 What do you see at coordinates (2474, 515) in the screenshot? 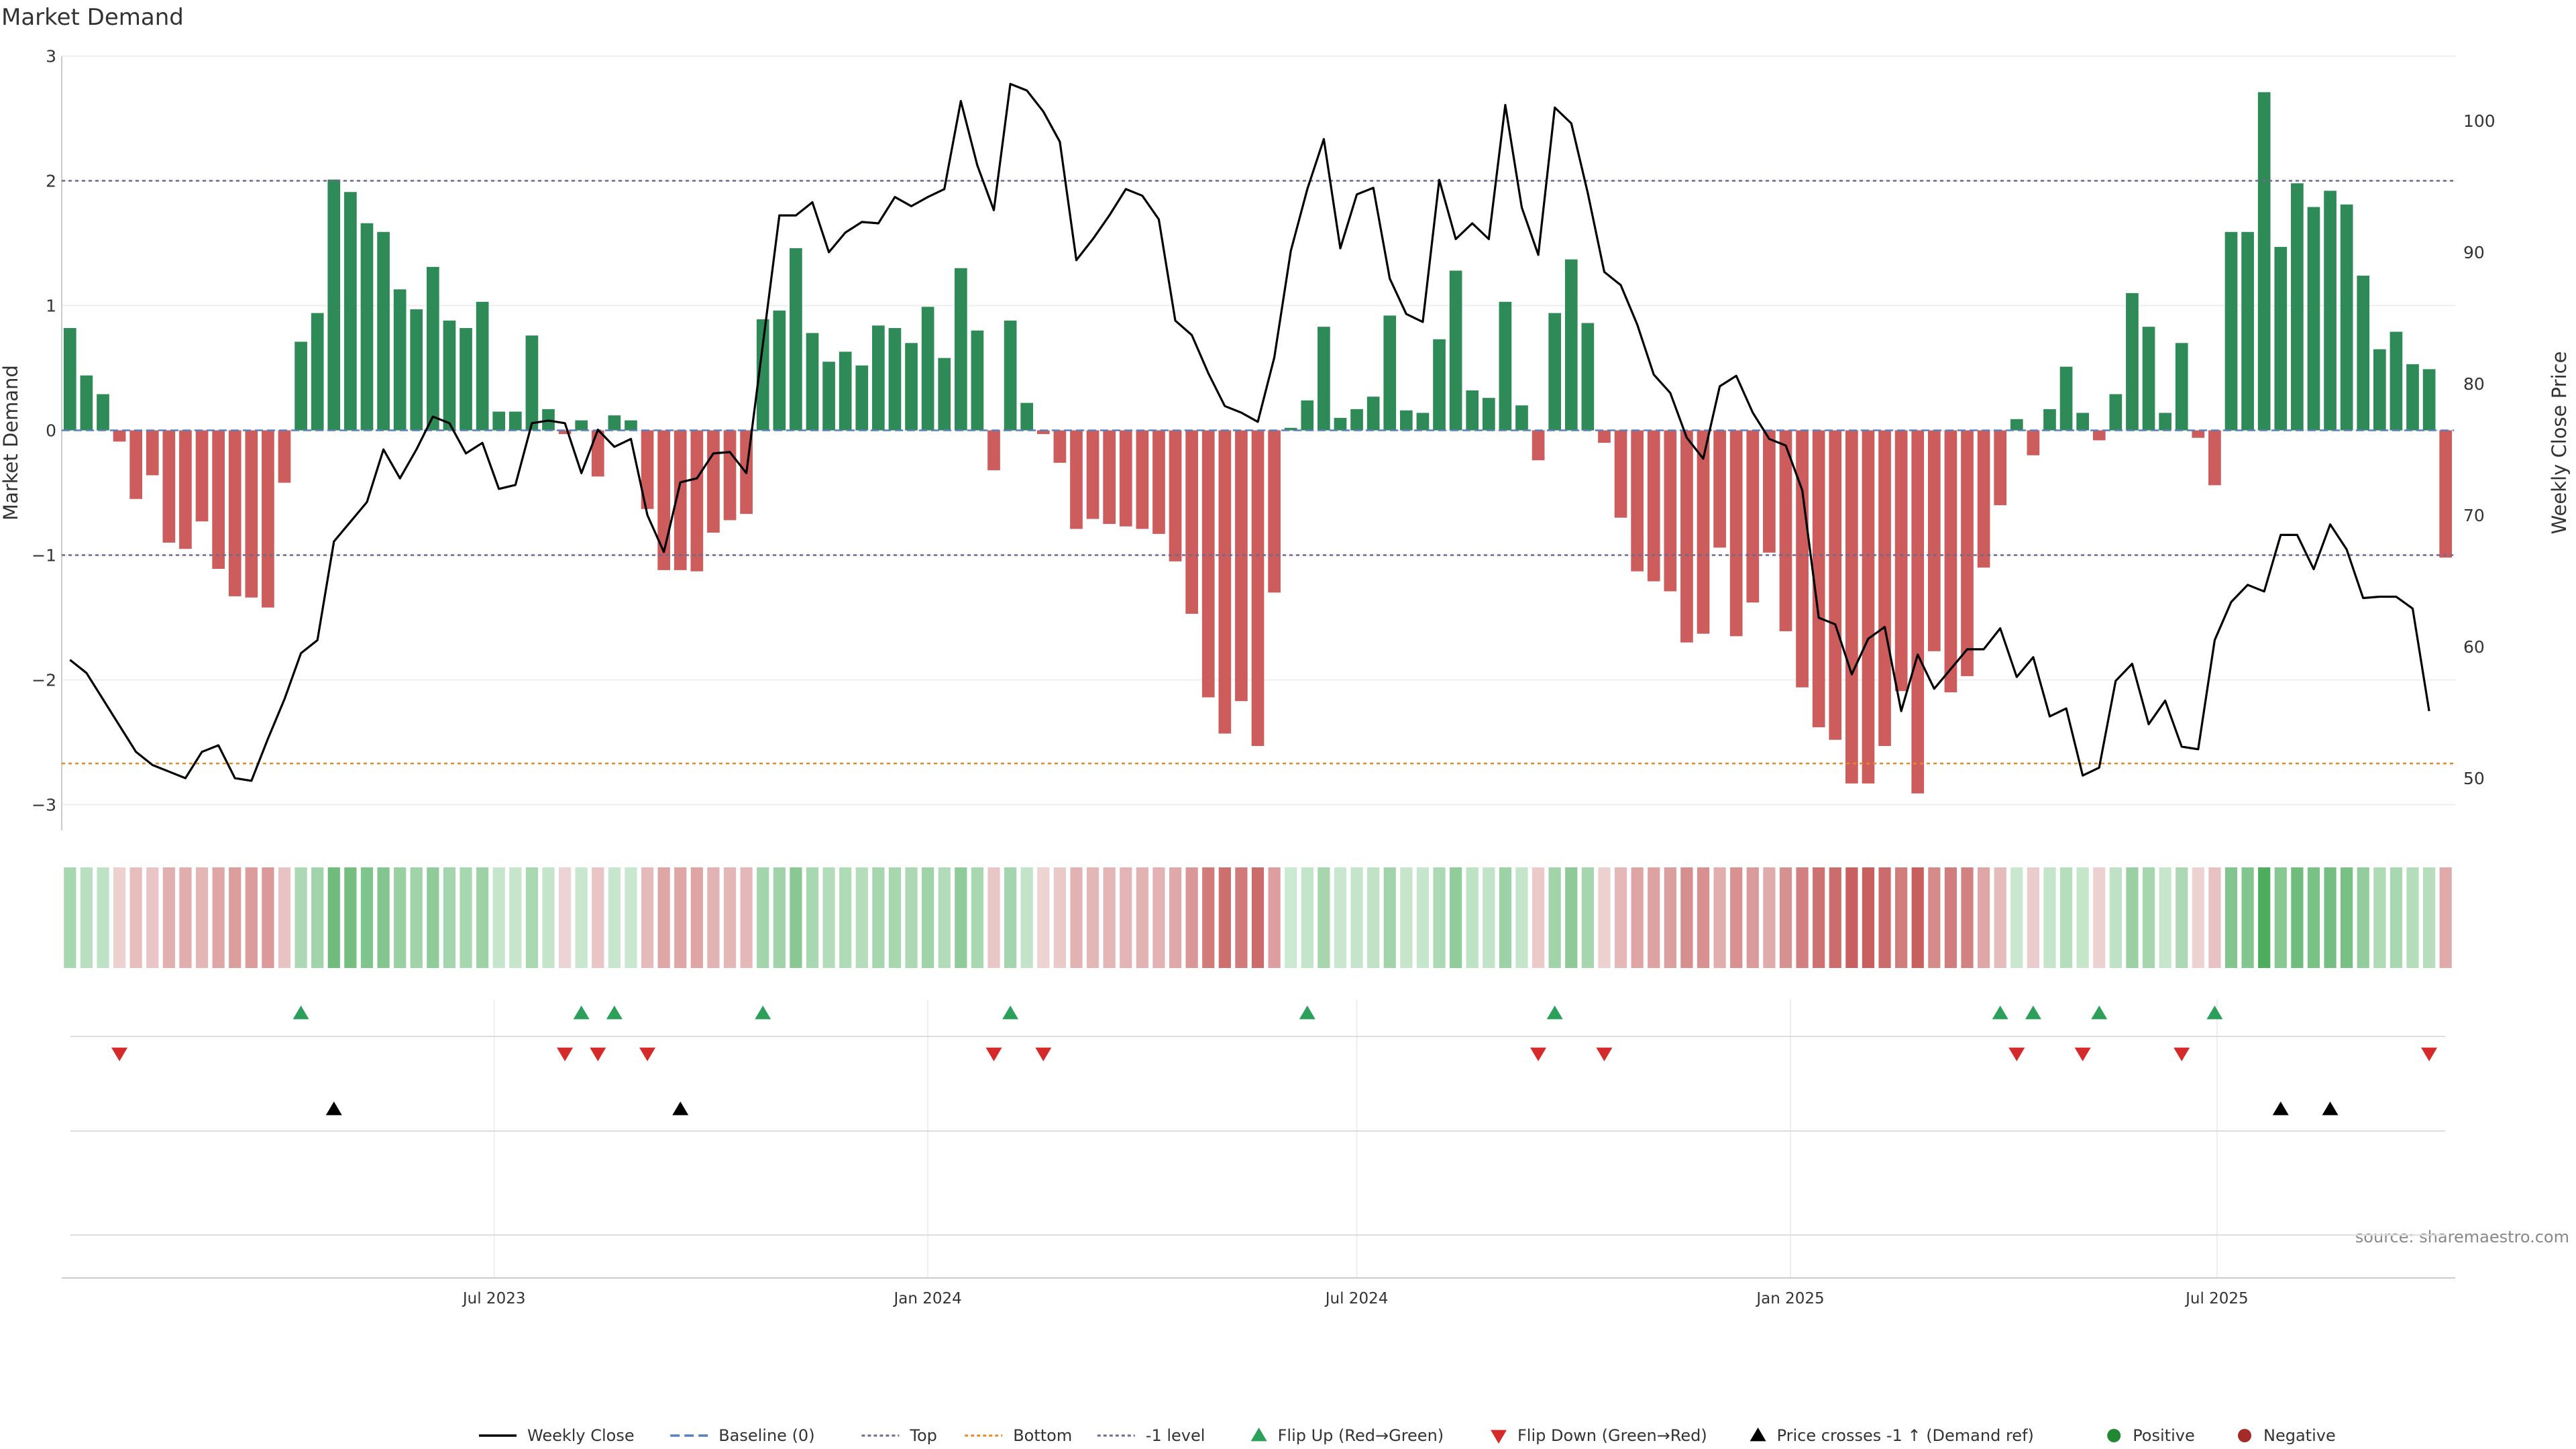
I see `right-tick-label: 70` at bounding box center [2474, 515].